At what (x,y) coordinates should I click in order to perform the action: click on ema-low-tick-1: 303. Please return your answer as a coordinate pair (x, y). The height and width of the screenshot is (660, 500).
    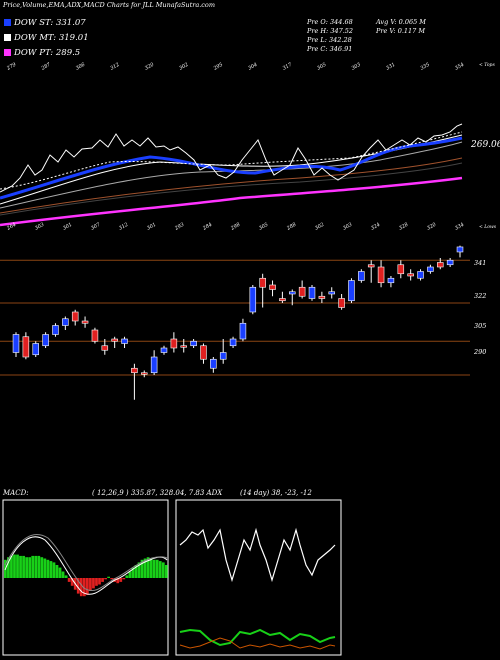
    Looking at the image, I should click on (39, 227).